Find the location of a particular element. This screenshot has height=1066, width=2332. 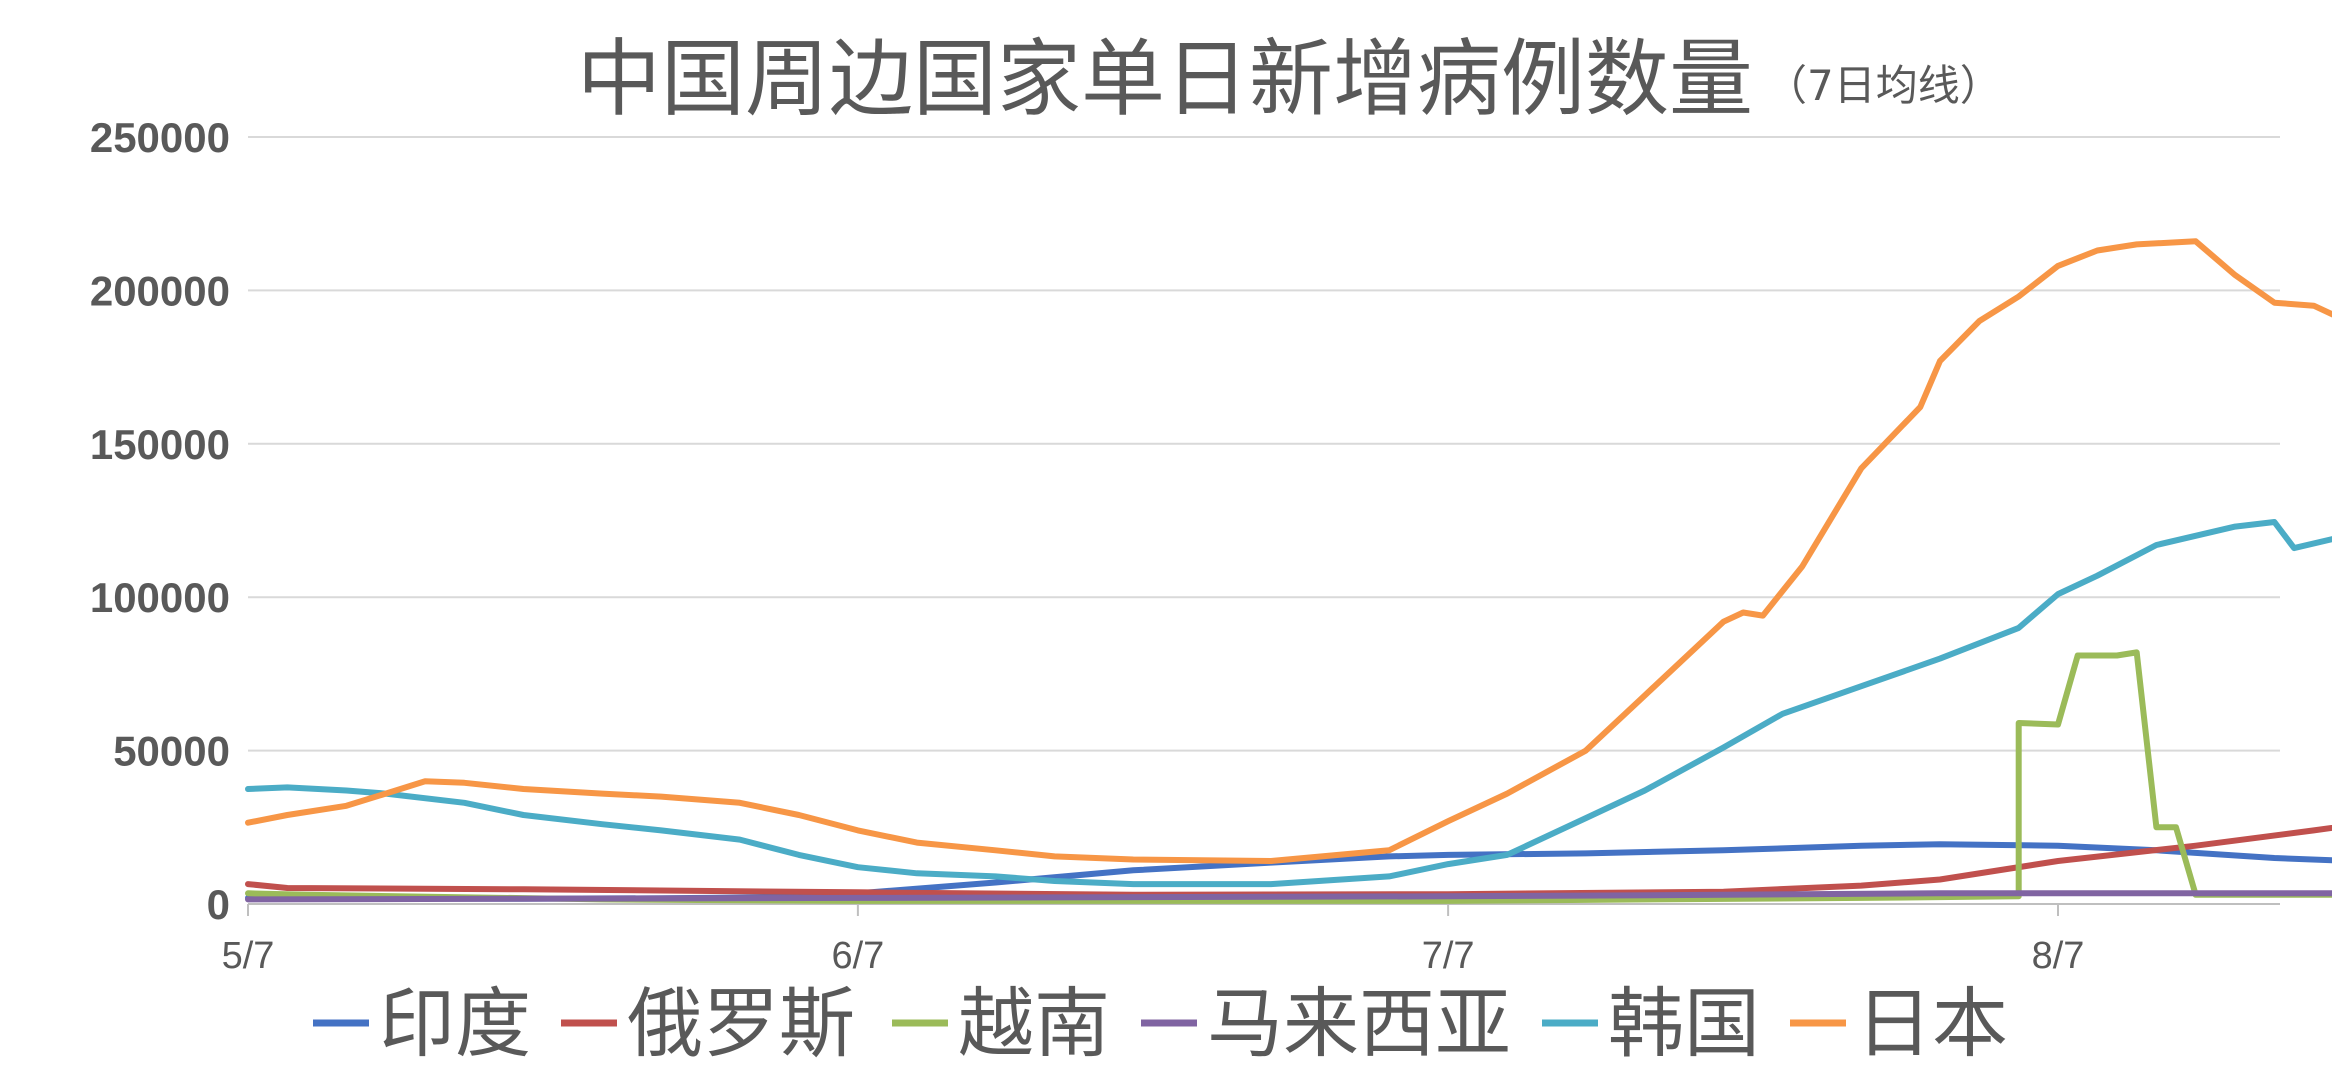

legend-label: 越南 is located at coordinates (1034, 1022).